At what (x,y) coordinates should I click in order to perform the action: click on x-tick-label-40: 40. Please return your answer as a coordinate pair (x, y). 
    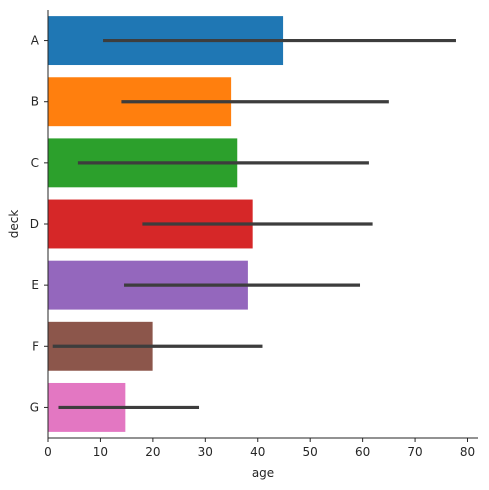
    Looking at the image, I should click on (257, 452).